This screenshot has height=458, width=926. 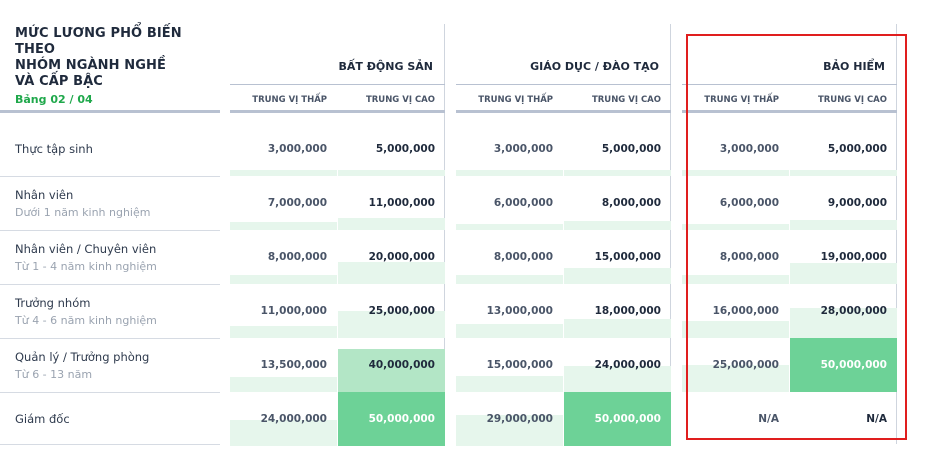 I want to click on salary-cell-high: 15,000,000, so click(x=617, y=257).